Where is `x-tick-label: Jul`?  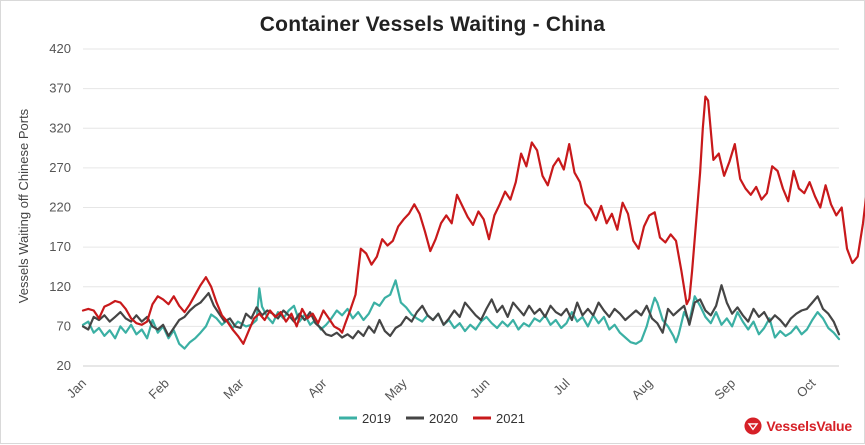 x-tick-label: Jul is located at coordinates (561, 386).